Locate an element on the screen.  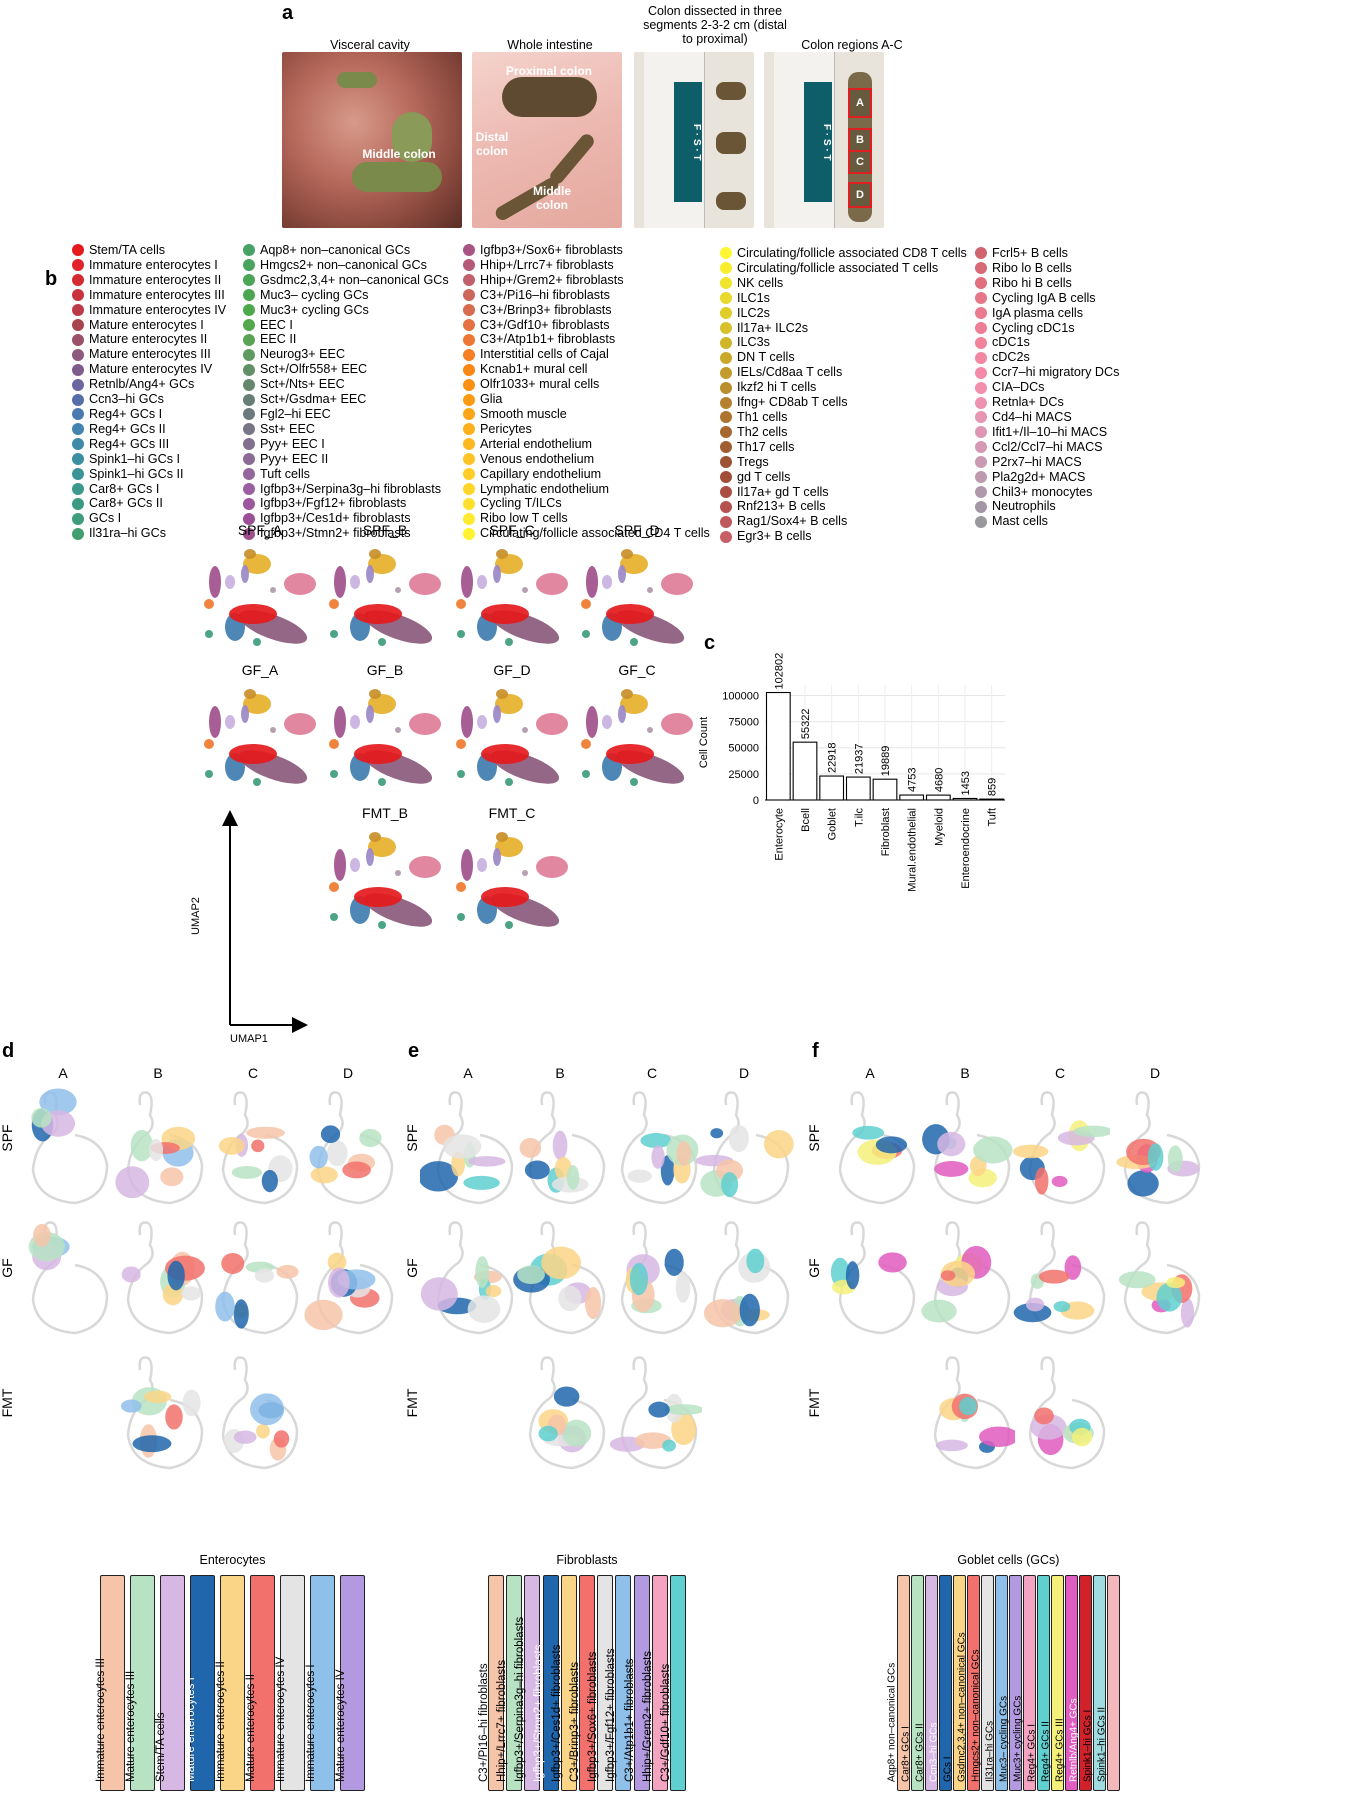
column-header-c: C is located at coordinates (652, 1073).